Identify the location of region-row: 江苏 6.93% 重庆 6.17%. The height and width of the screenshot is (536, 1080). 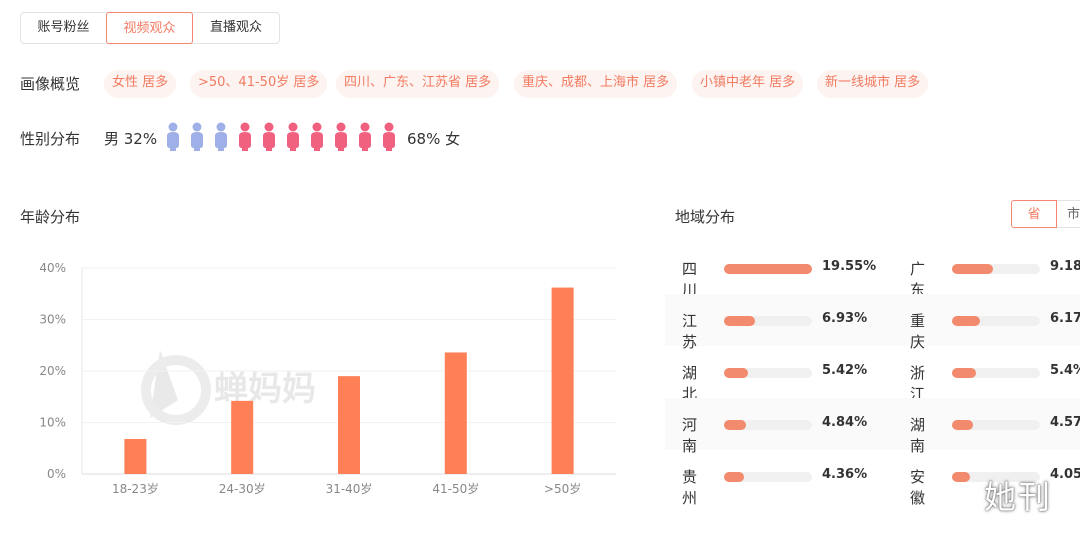
(872, 322).